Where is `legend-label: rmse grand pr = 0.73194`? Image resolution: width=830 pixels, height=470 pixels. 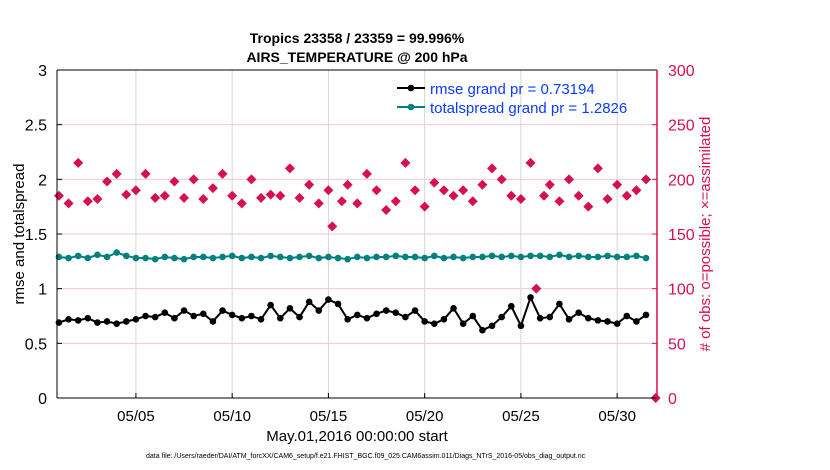 legend-label: rmse grand pr = 0.73194 is located at coordinates (512, 89).